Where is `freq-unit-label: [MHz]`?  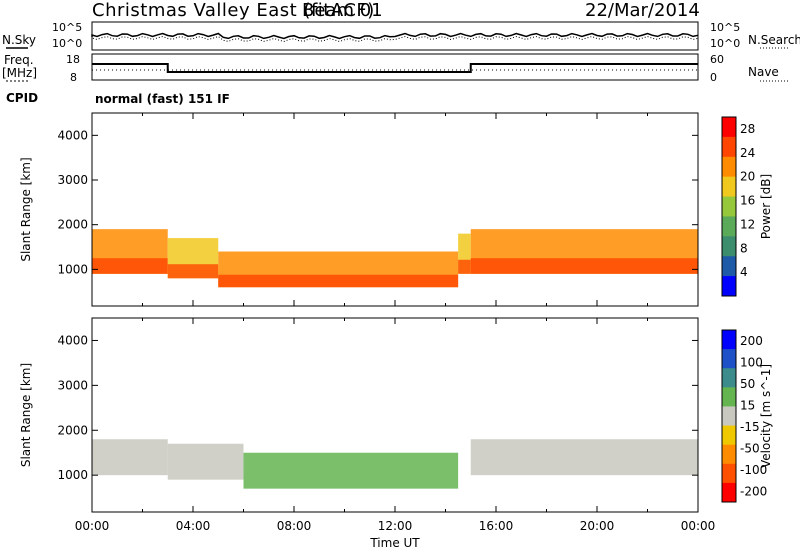 freq-unit-label: [MHz] is located at coordinates (20, 73).